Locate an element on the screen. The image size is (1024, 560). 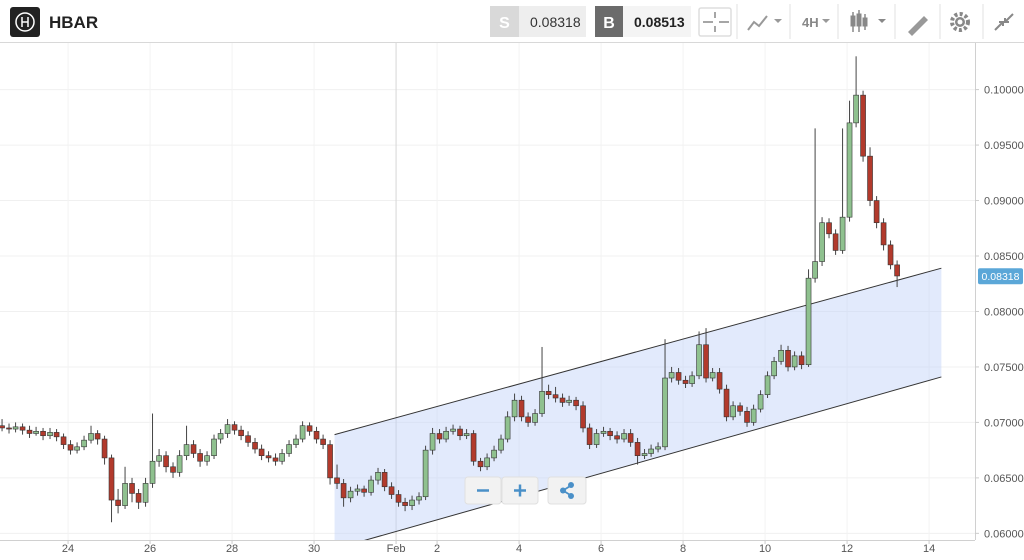
chart-type-button is located at coordinates (764, 23).